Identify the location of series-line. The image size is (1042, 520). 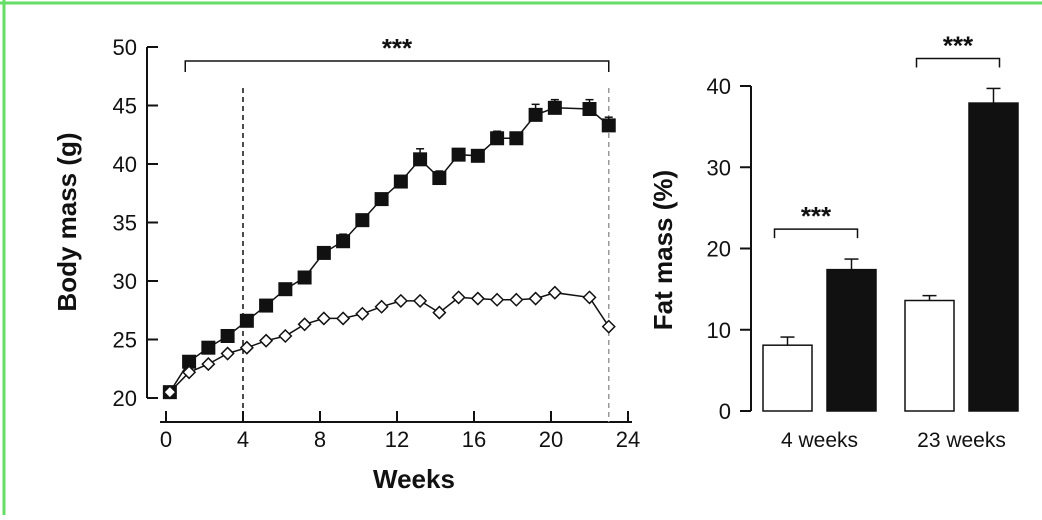
(389, 342).